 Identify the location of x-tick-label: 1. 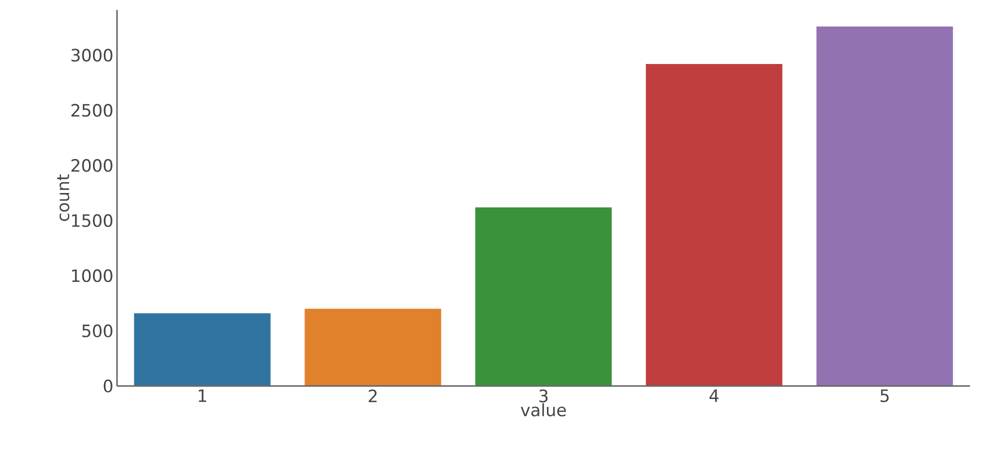
(202, 396).